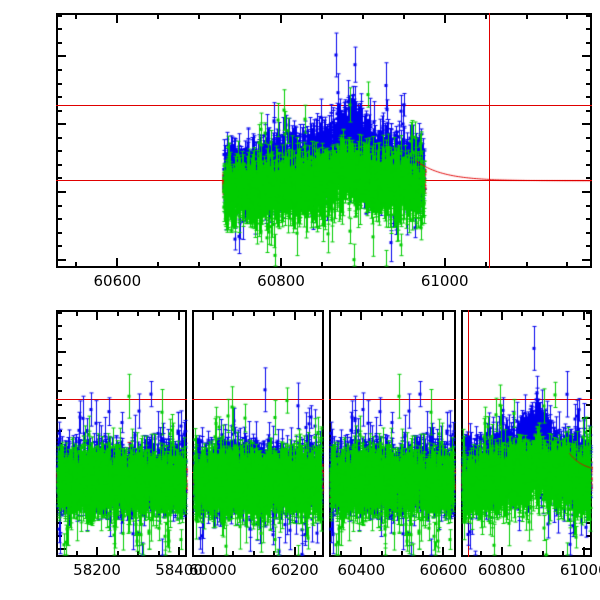 Image resolution: width=600 pixels, height=600 pixels. What do you see at coordinates (97, 570) in the screenshot?
I see `bottom-xtick-label: 58200` at bounding box center [97, 570].